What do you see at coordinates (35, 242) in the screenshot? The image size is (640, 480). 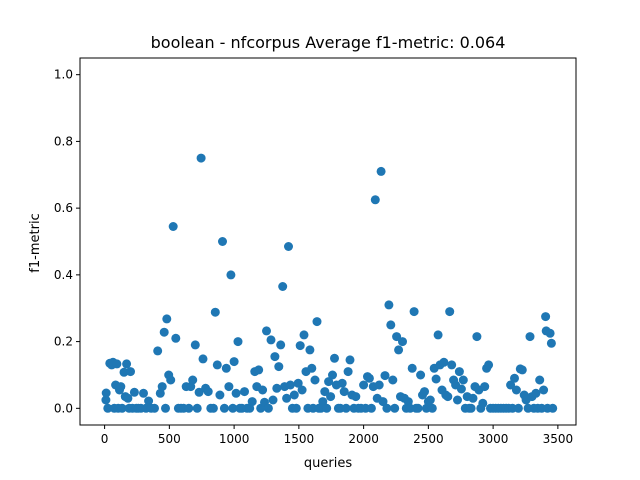 I see `y-axis-label: f1-metric` at bounding box center [35, 242].